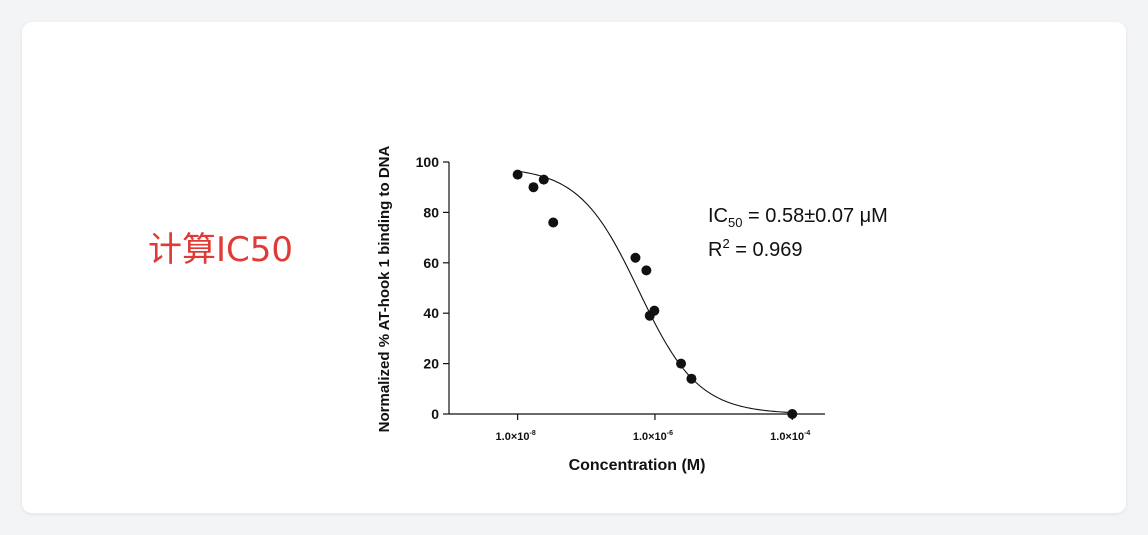 The width and height of the screenshot is (1148, 535). What do you see at coordinates (766, 250) in the screenshot?
I see `r2-value: = 0.969` at bounding box center [766, 250].